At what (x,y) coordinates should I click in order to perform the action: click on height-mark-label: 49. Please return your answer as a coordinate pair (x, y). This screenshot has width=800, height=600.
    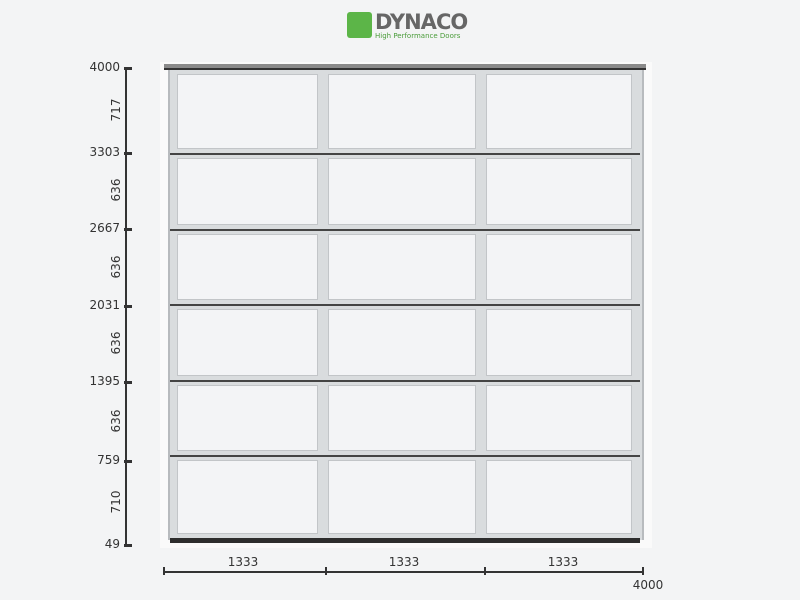
    Looking at the image, I should click on (112, 544).